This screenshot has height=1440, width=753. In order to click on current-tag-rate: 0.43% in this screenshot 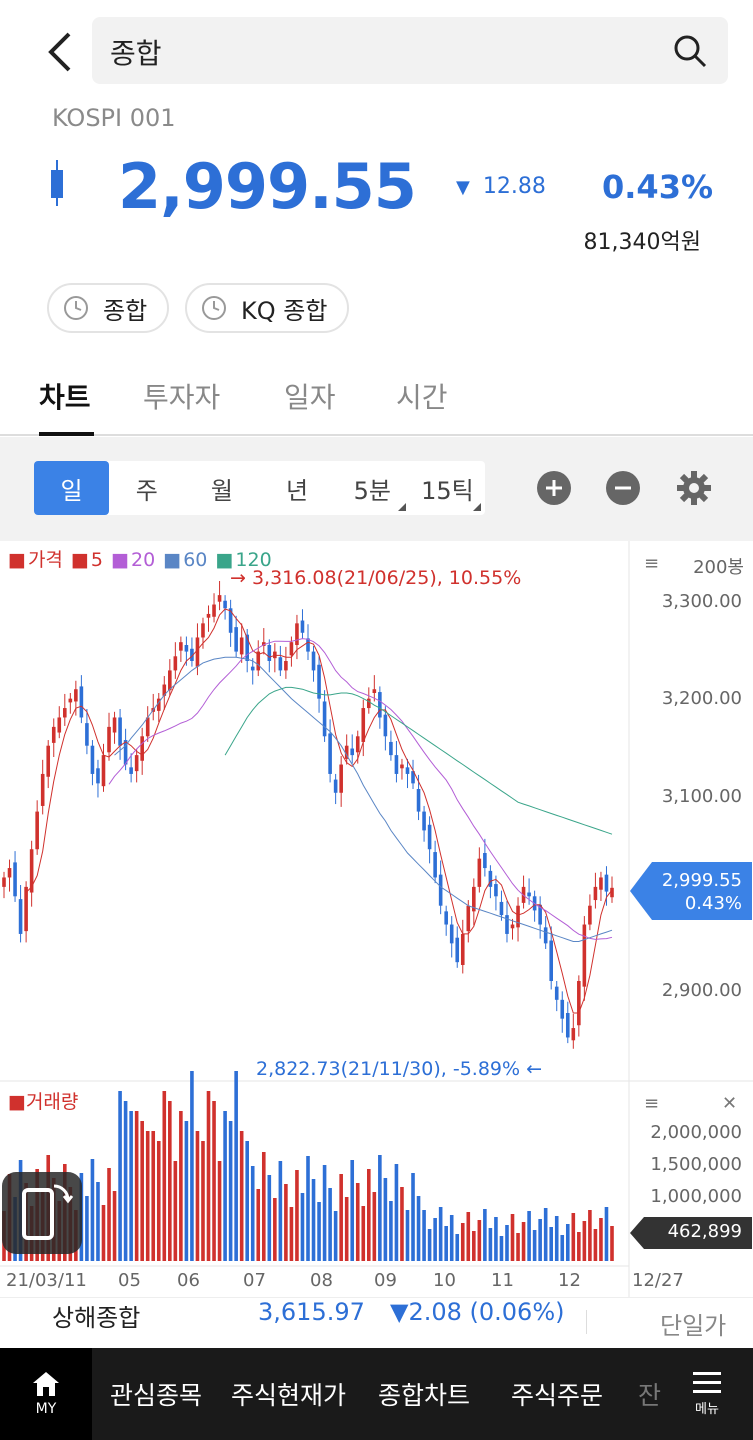, I will do `click(713, 903)`.